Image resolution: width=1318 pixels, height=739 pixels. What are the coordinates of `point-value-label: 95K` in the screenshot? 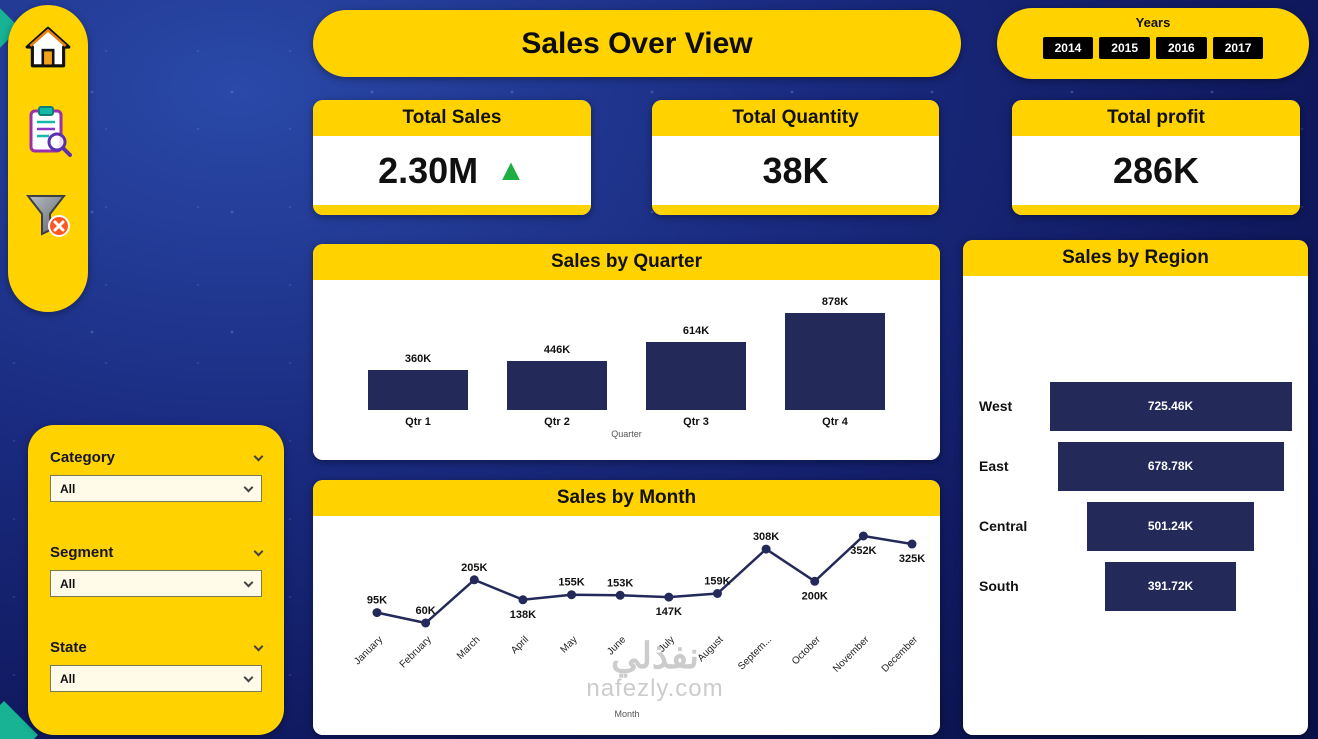 It's located at (376, 601).